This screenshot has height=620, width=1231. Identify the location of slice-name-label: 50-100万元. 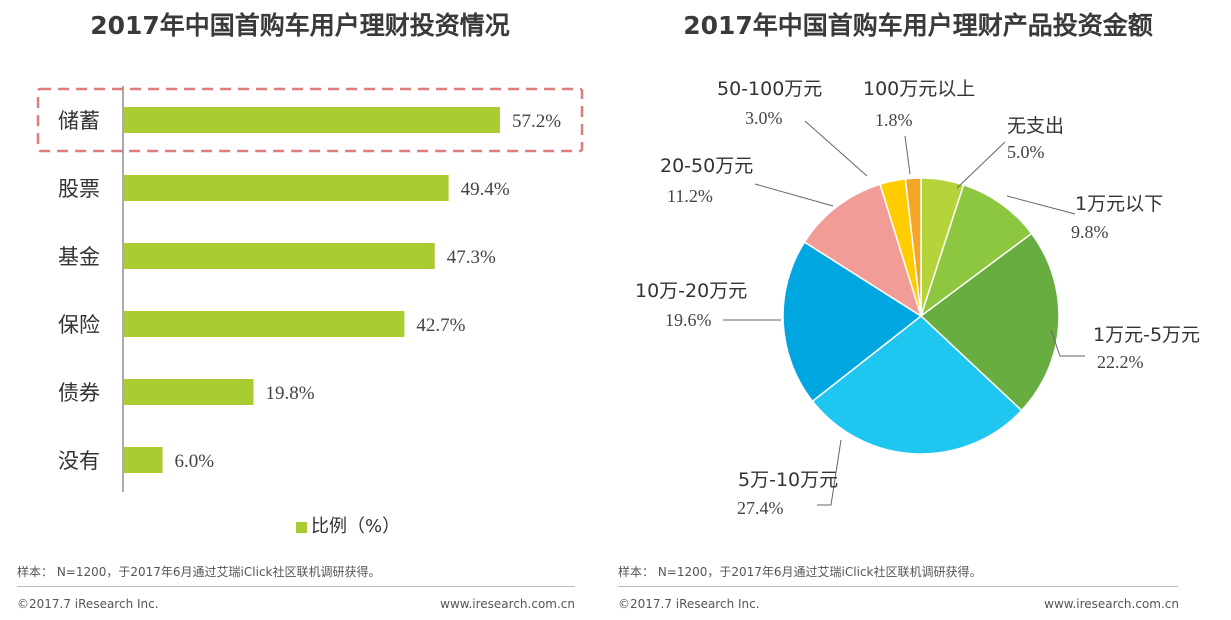
(769, 89).